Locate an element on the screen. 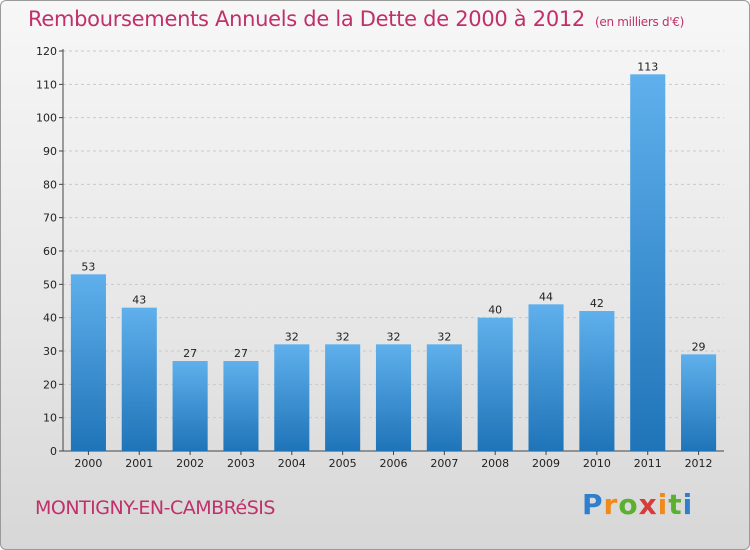 Image resolution: width=750 pixels, height=550 pixels. logo-letter: r is located at coordinates (611, 504).